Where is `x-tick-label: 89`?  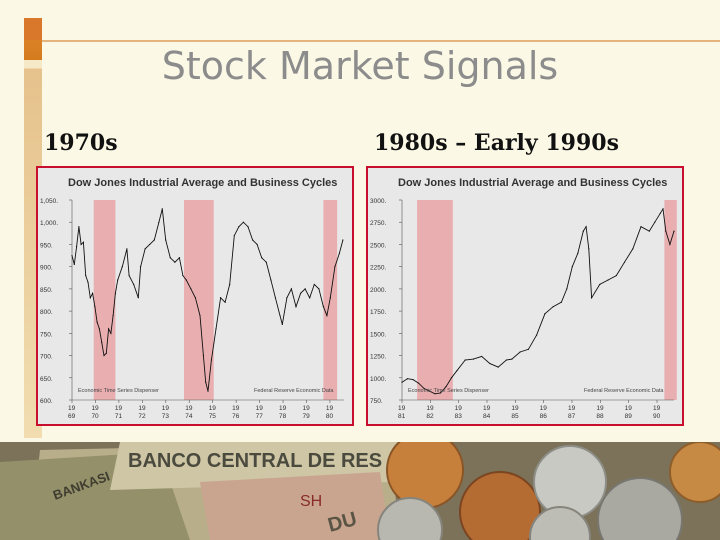
x-tick-label: 89 is located at coordinates (629, 416).